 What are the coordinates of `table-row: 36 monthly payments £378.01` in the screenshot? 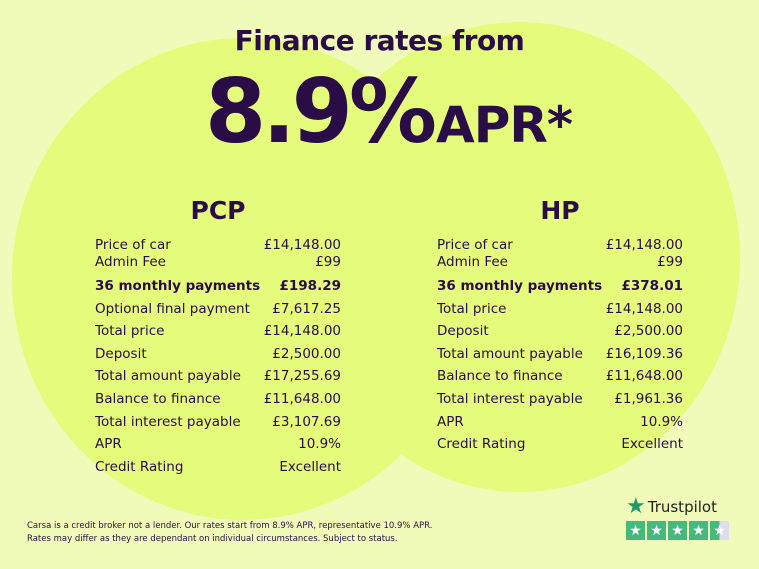 It's located at (560, 286).